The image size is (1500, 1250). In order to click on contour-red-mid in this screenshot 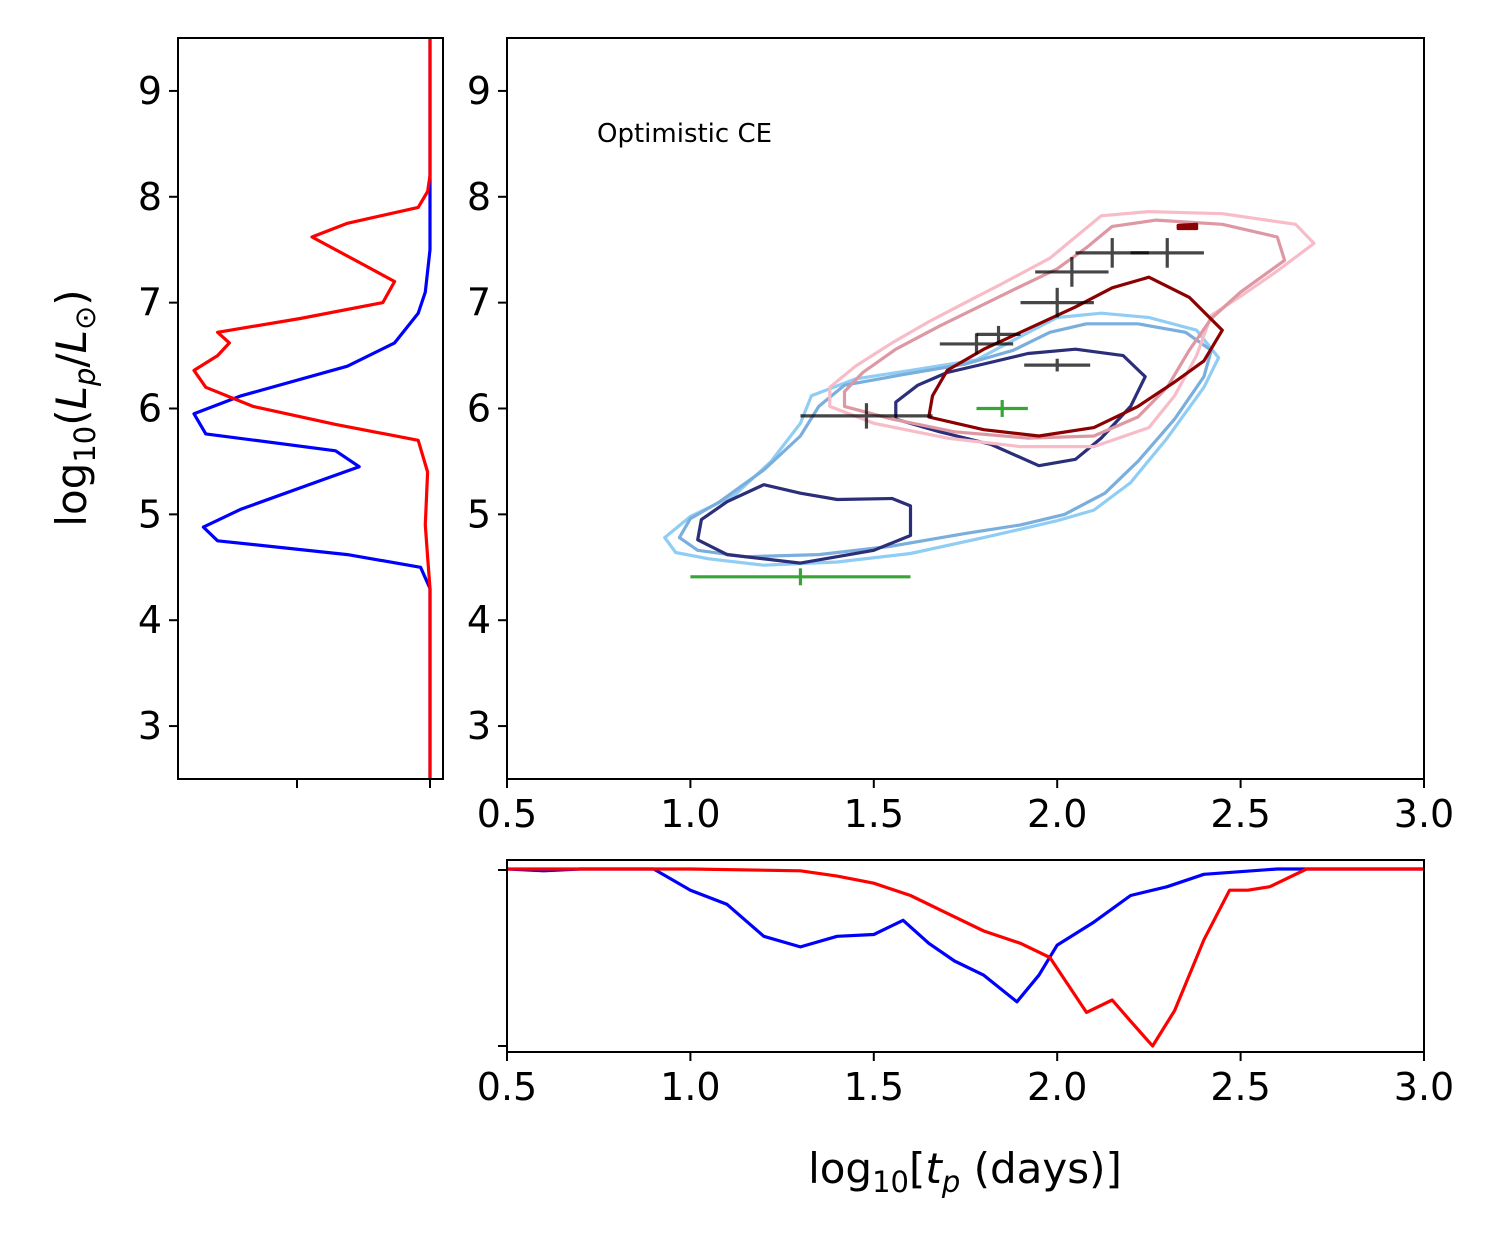, I will do `click(1064, 329)`.